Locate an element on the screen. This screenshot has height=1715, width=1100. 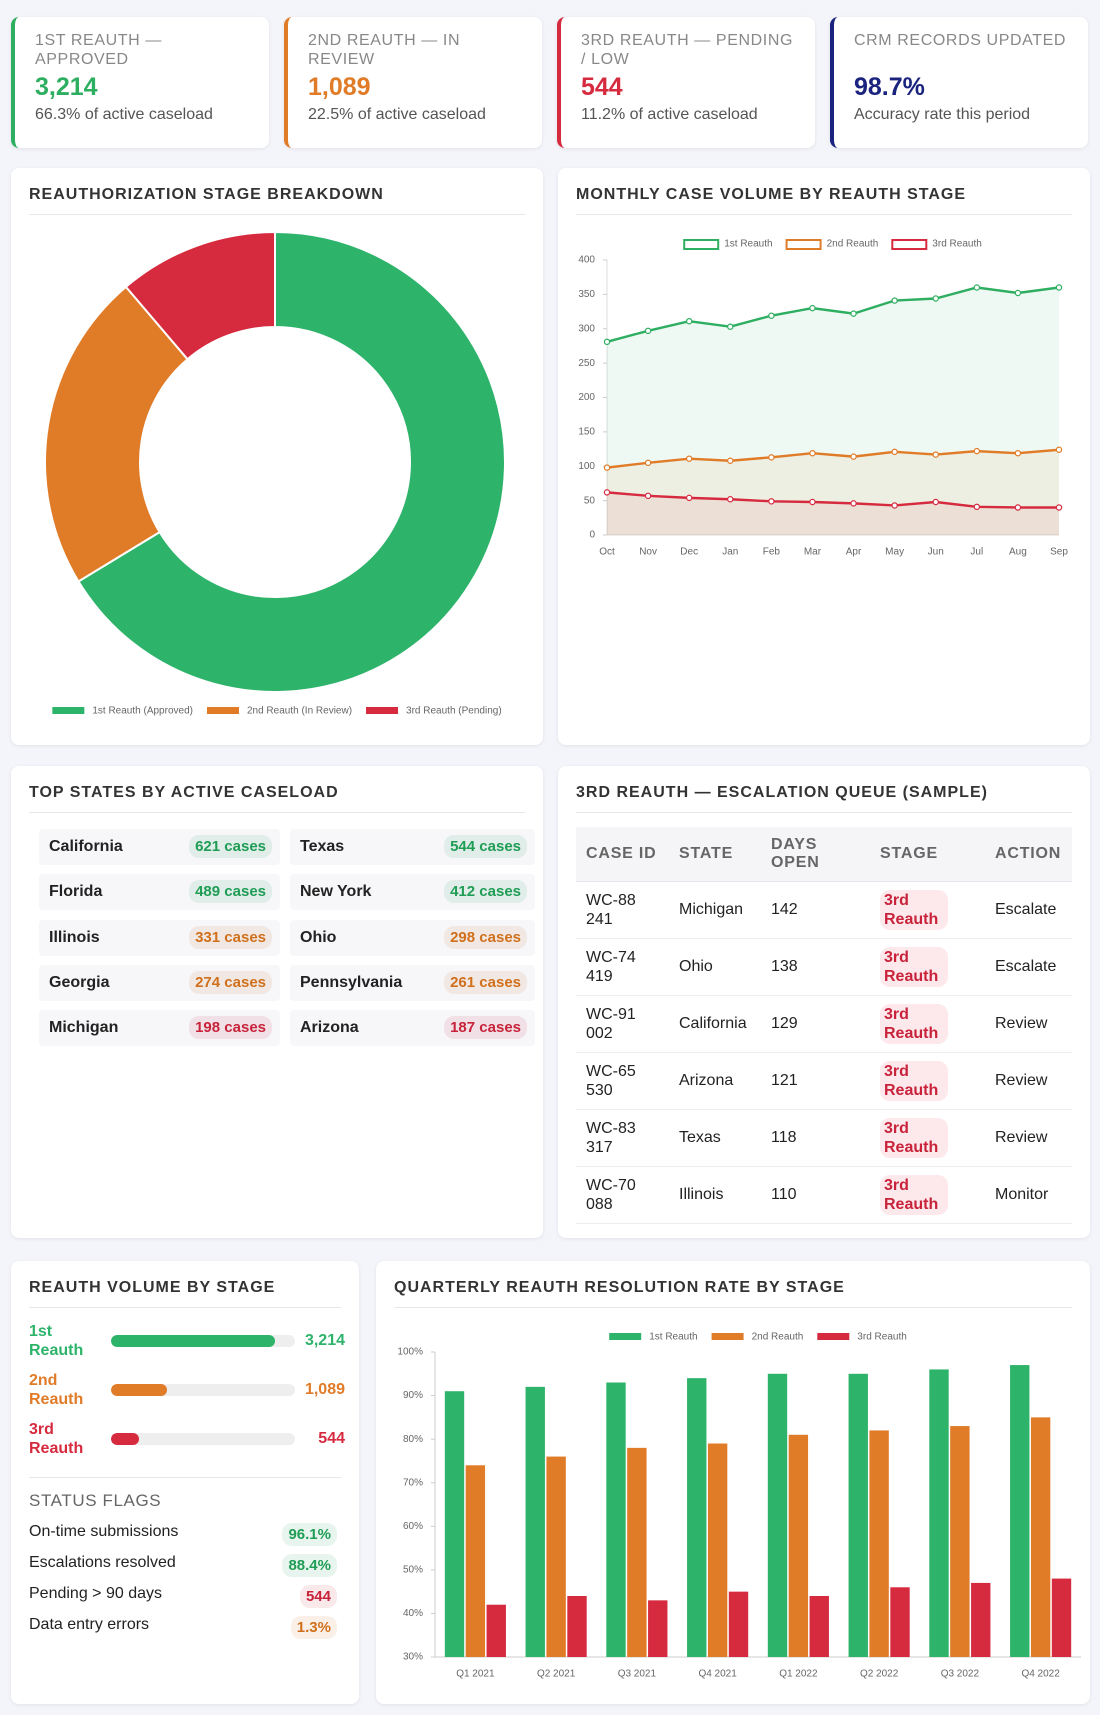
legend-label: 3rd Reauth (Pending) is located at coordinates (454, 711).